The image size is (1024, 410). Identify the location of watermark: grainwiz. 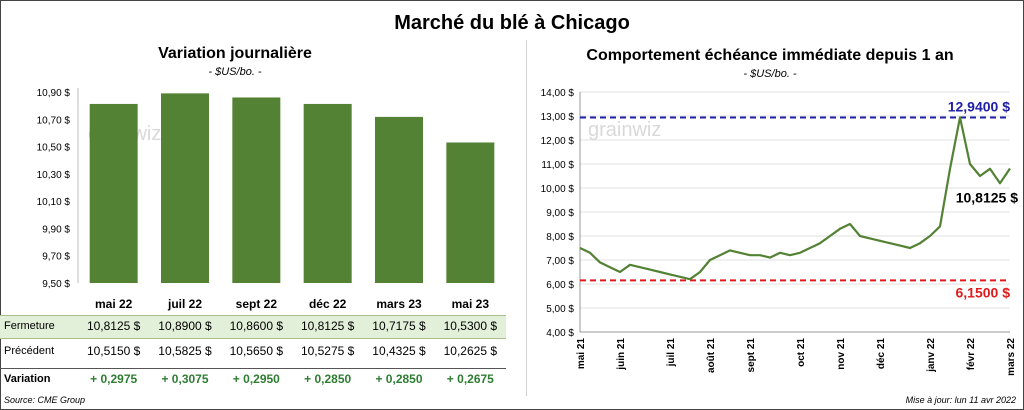
(624, 130).